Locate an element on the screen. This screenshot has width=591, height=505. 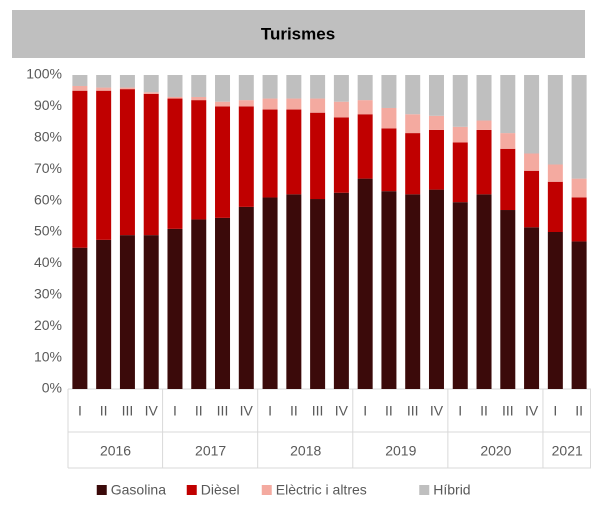
legend-label: Gasolina is located at coordinates (138, 490).